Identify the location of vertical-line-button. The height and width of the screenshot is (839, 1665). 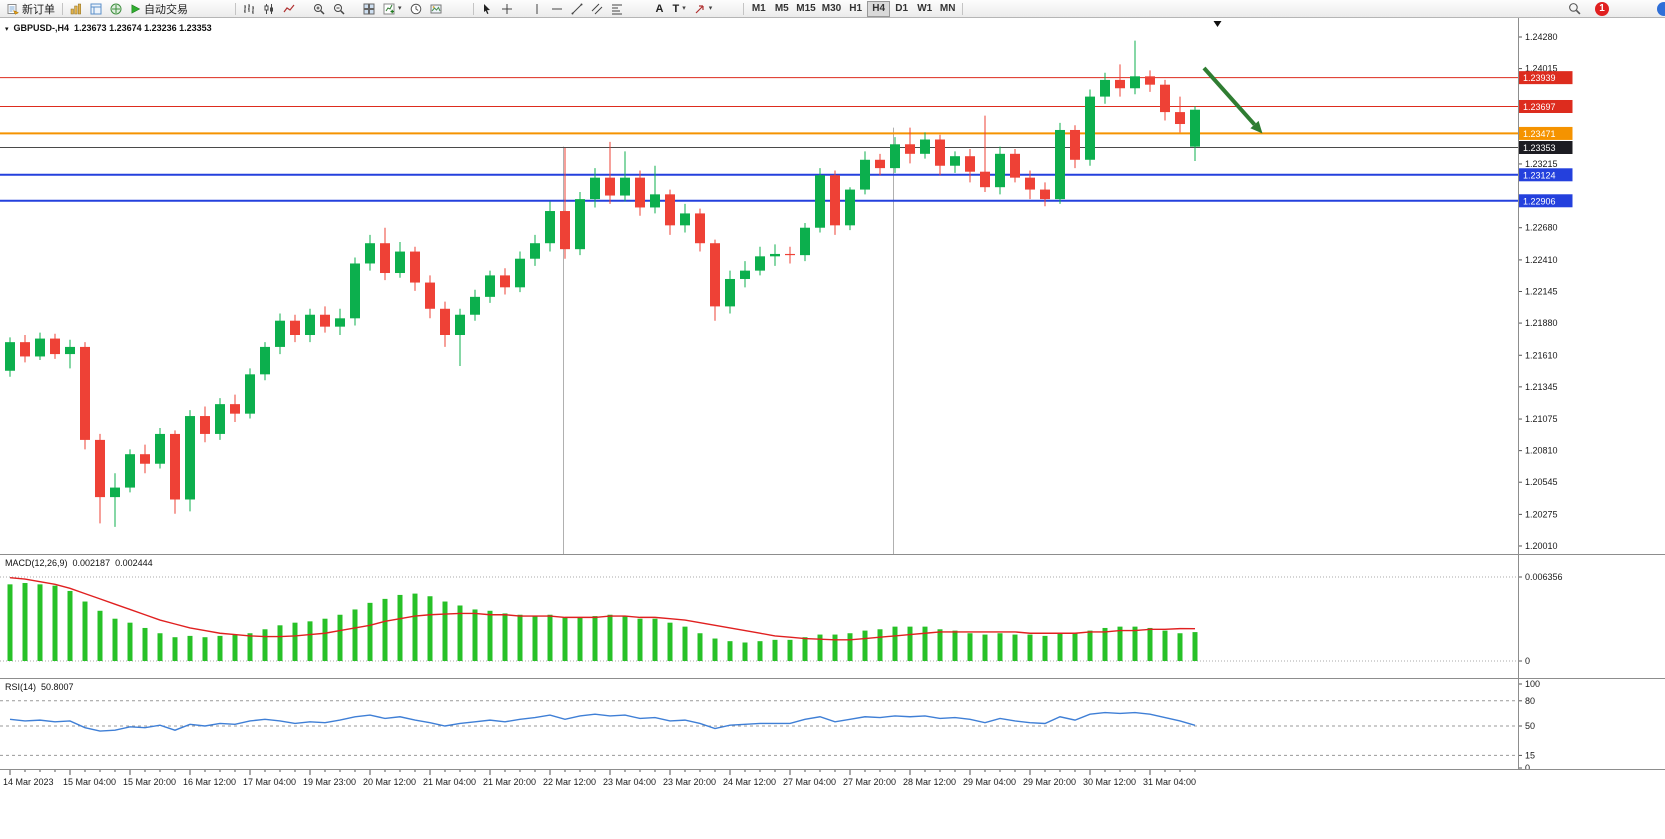
(537, 9).